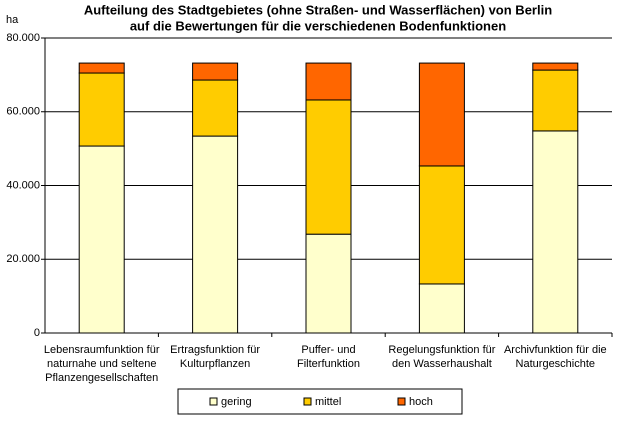 The width and height of the screenshot is (620, 425). What do you see at coordinates (556, 364) in the screenshot?
I see `x-tick-label: Naturgeschichte` at bounding box center [556, 364].